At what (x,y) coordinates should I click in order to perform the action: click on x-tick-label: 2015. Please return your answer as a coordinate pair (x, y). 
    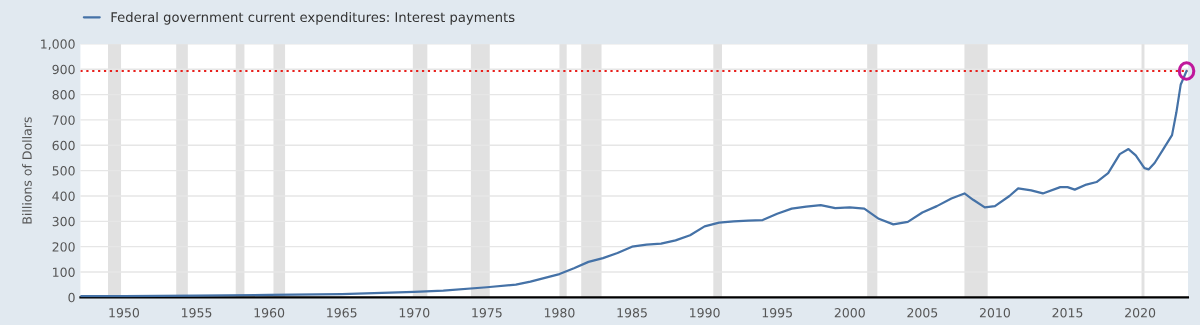
    Looking at the image, I should click on (1067, 313).